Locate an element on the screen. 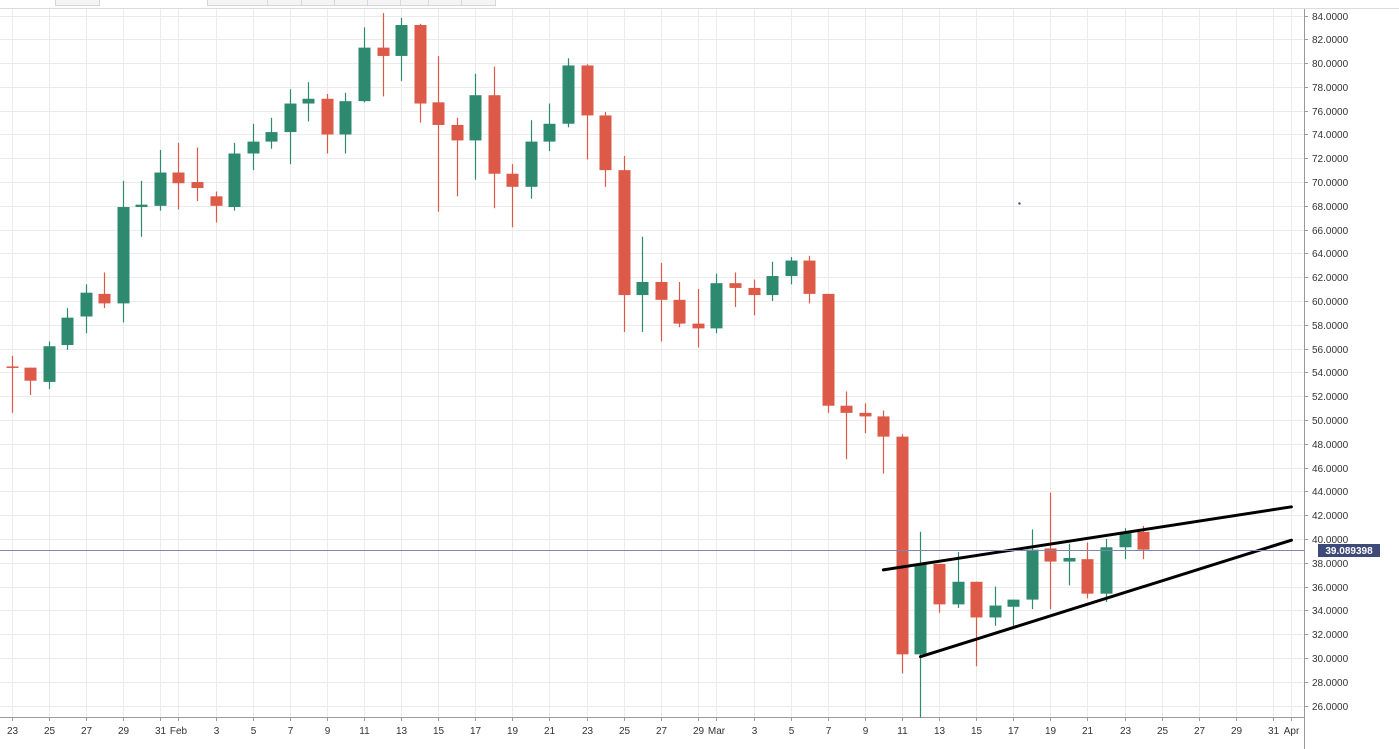  y-tick-label: 70.0000 is located at coordinates (1330, 183).